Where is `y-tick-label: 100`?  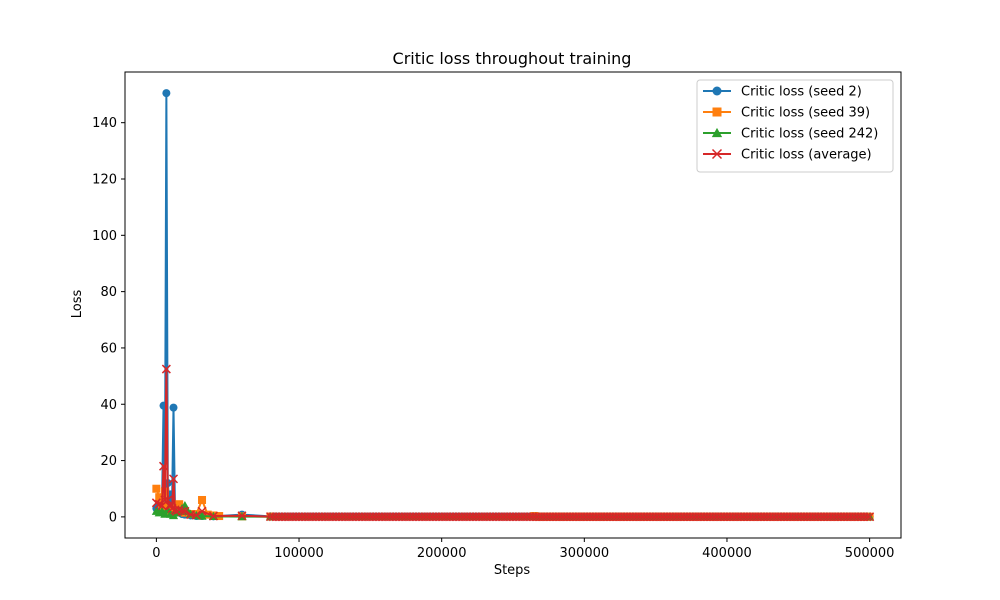 y-tick-label: 100 is located at coordinates (104, 236).